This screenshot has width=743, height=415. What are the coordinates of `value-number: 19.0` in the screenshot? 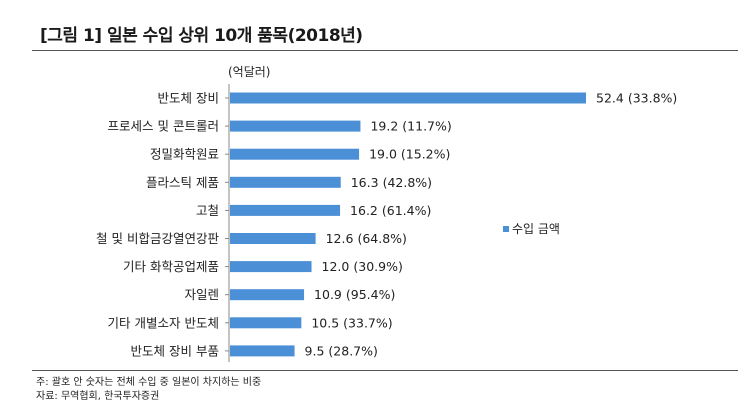 It's located at (383, 154).